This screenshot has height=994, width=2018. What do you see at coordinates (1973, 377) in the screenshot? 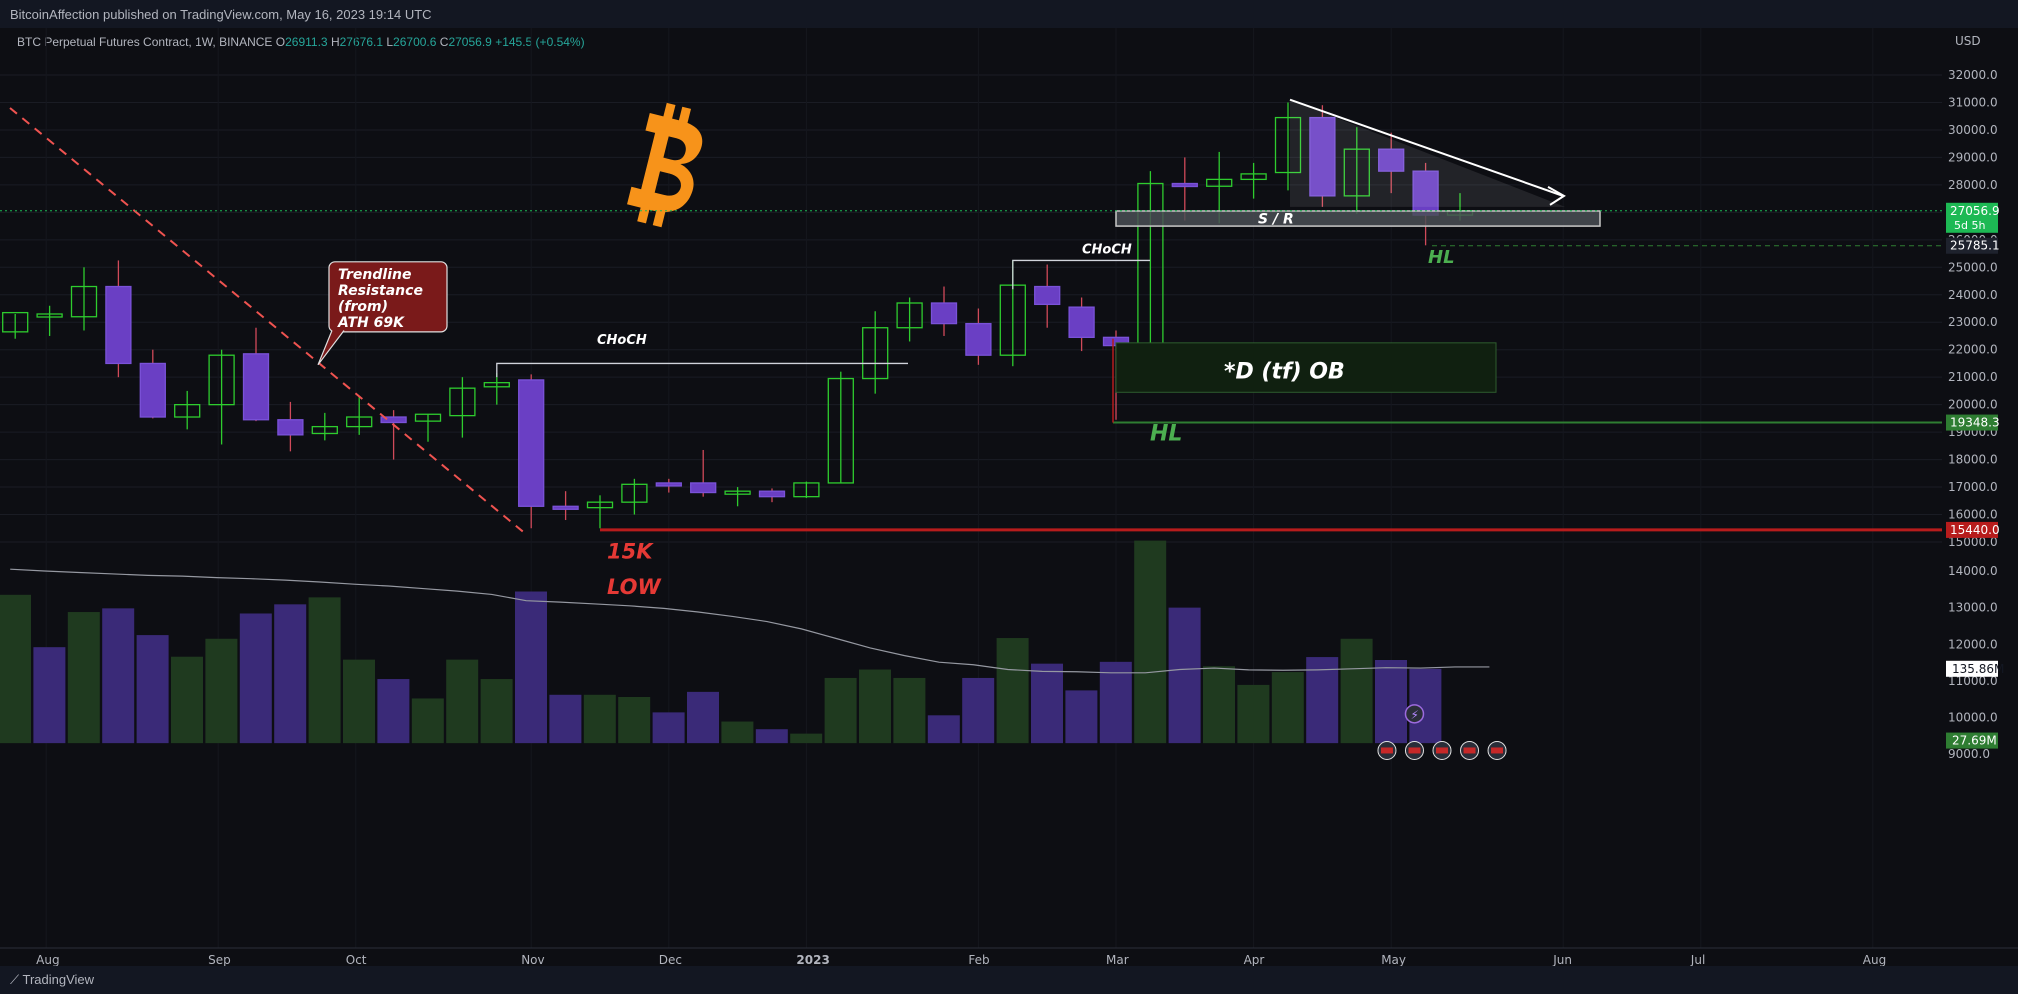
I see `price-tick: 21000.0` at bounding box center [1973, 377].